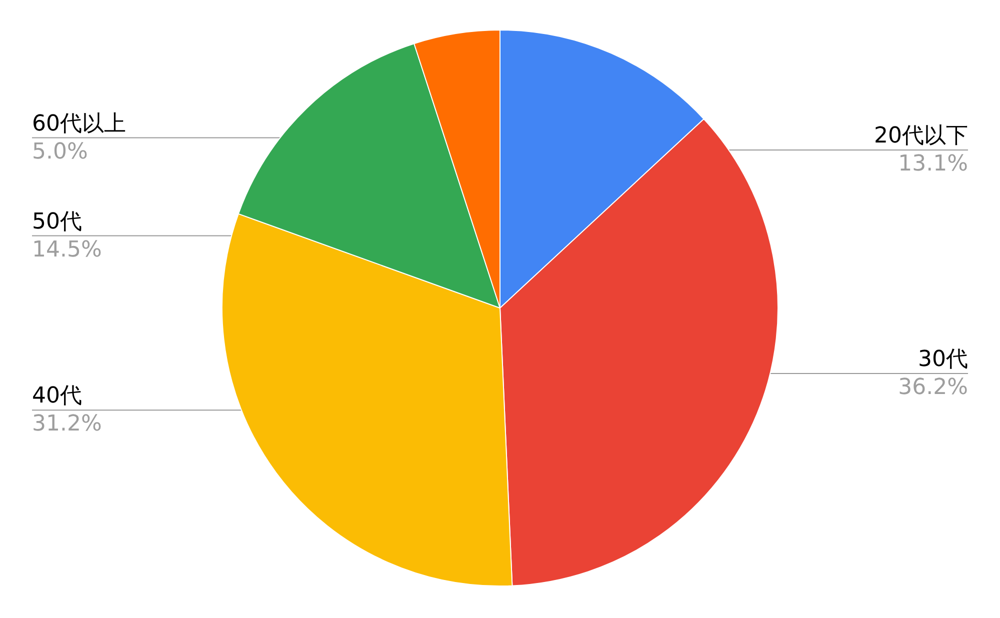 The image size is (1000, 618). What do you see at coordinates (57, 396) in the screenshot?
I see `slice-label: 40代` at bounding box center [57, 396].